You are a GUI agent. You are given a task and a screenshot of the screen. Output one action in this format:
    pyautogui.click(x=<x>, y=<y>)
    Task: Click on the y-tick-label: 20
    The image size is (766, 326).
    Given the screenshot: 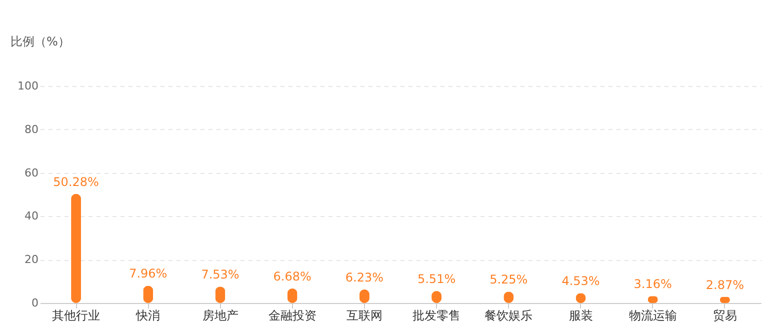 What is the action you would take?
    pyautogui.click(x=31, y=259)
    